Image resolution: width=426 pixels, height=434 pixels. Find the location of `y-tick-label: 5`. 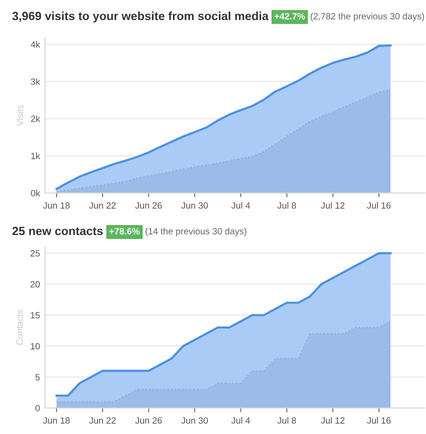

y-tick-label: 5 is located at coordinates (37, 377).